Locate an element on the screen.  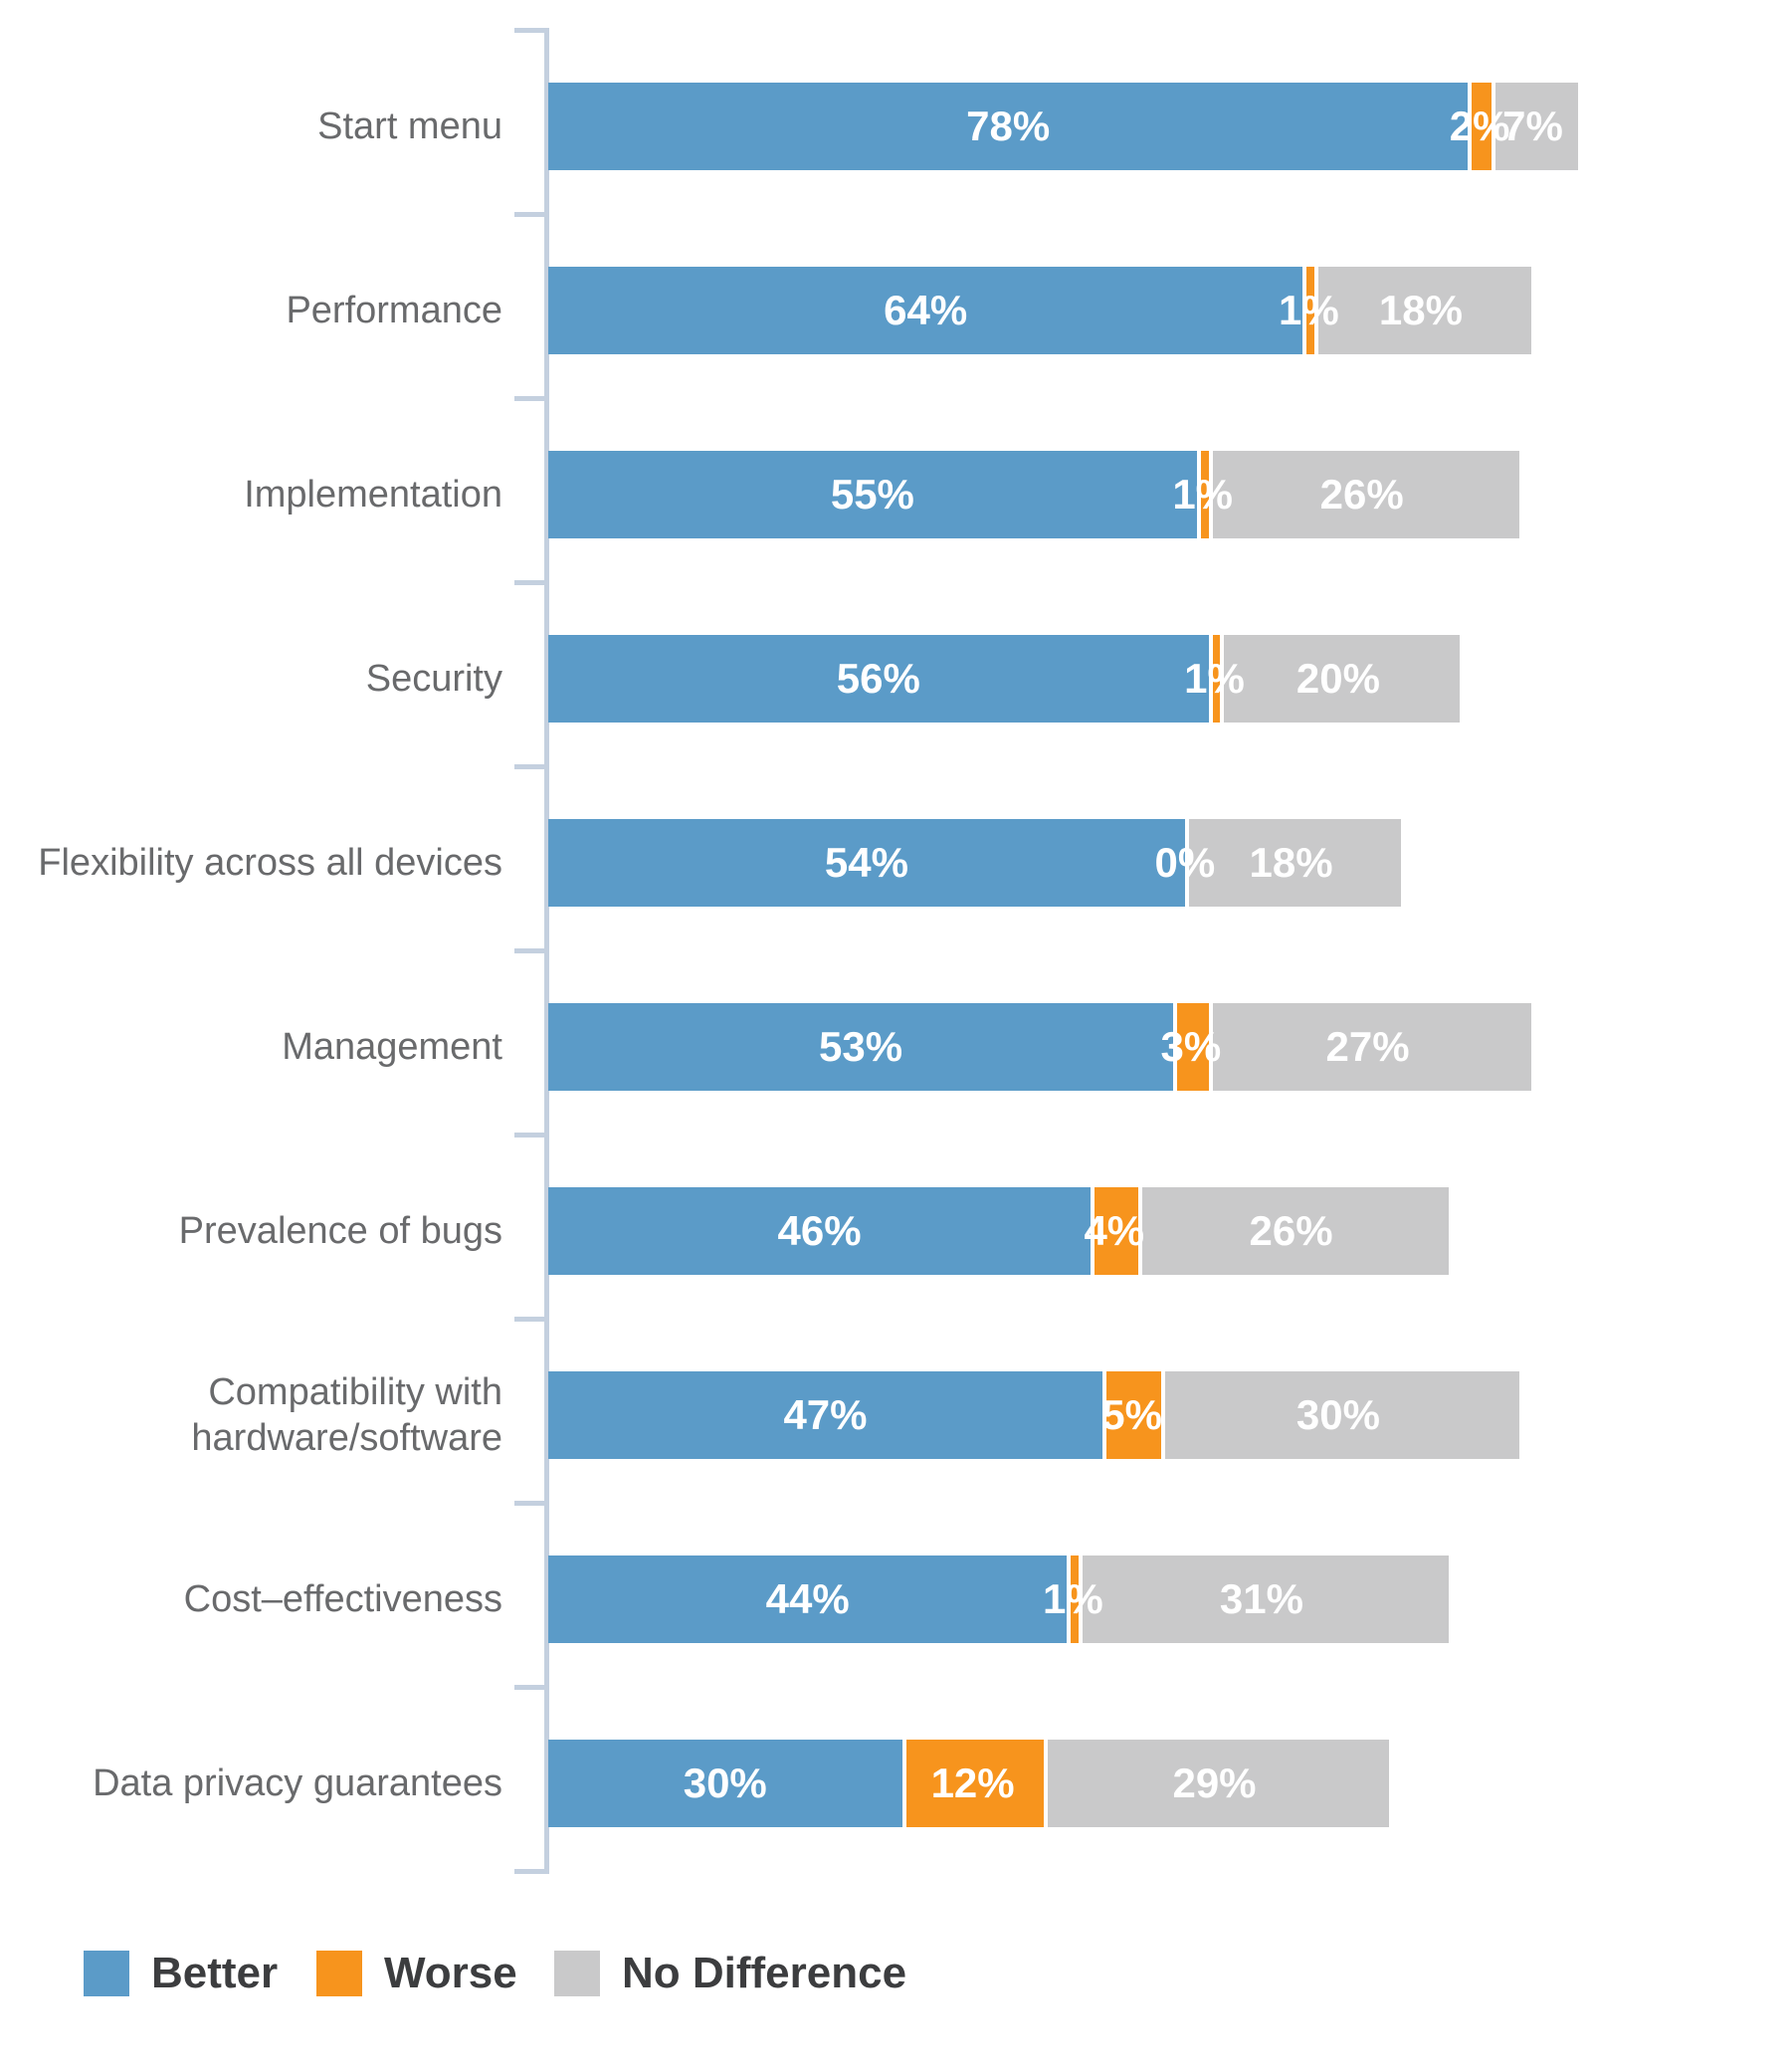
value-label-no-difference: 31% is located at coordinates (1261, 1598).